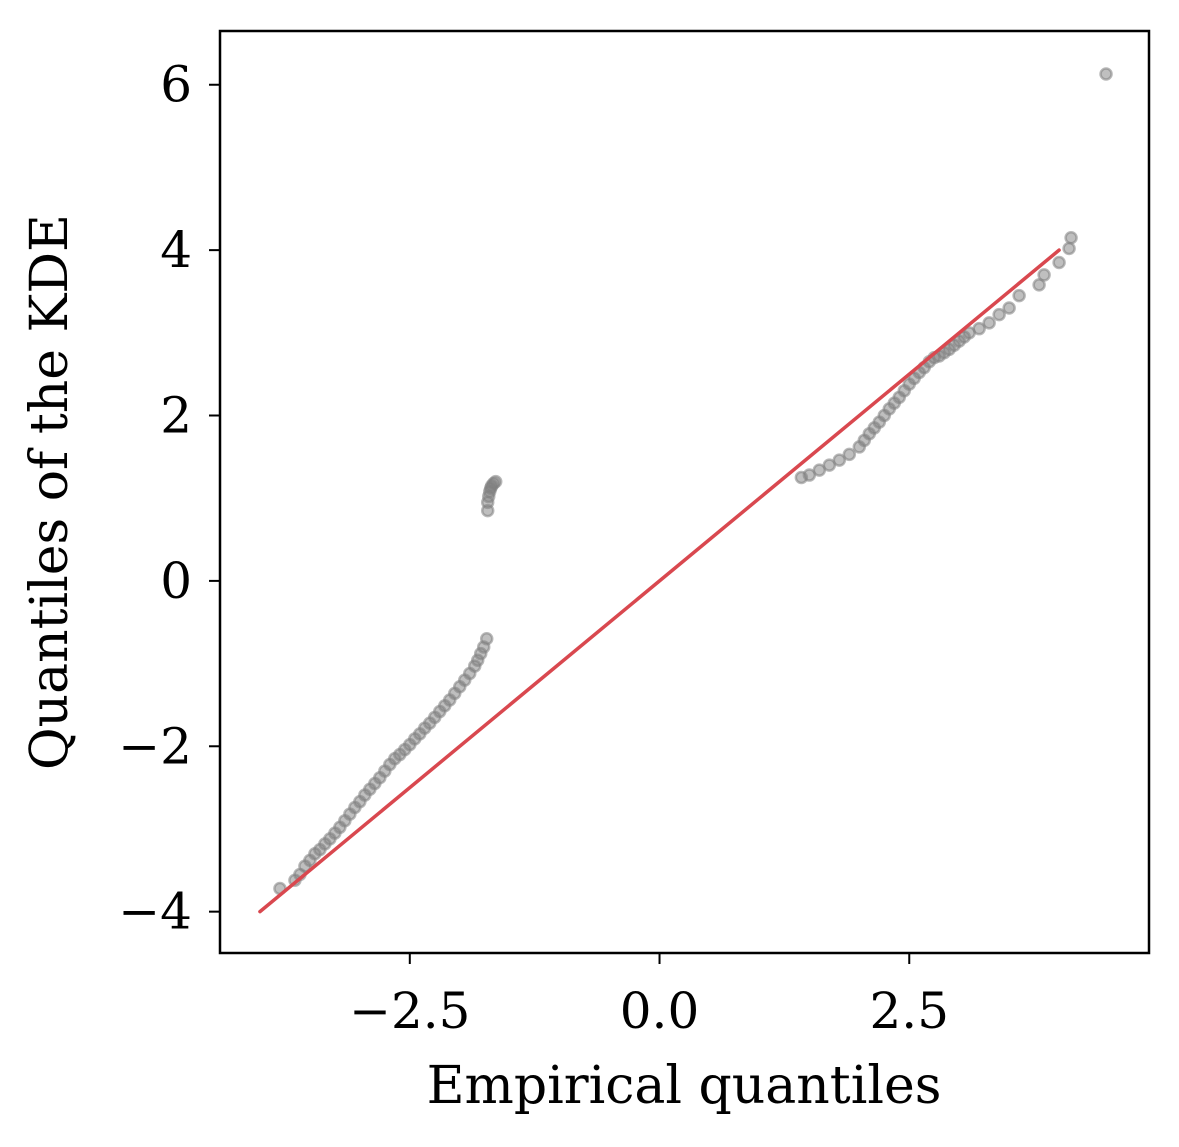 This screenshot has height=1147, width=1179. Describe the element at coordinates (176, 416) in the screenshot. I see `y-tick-label: 2` at that location.